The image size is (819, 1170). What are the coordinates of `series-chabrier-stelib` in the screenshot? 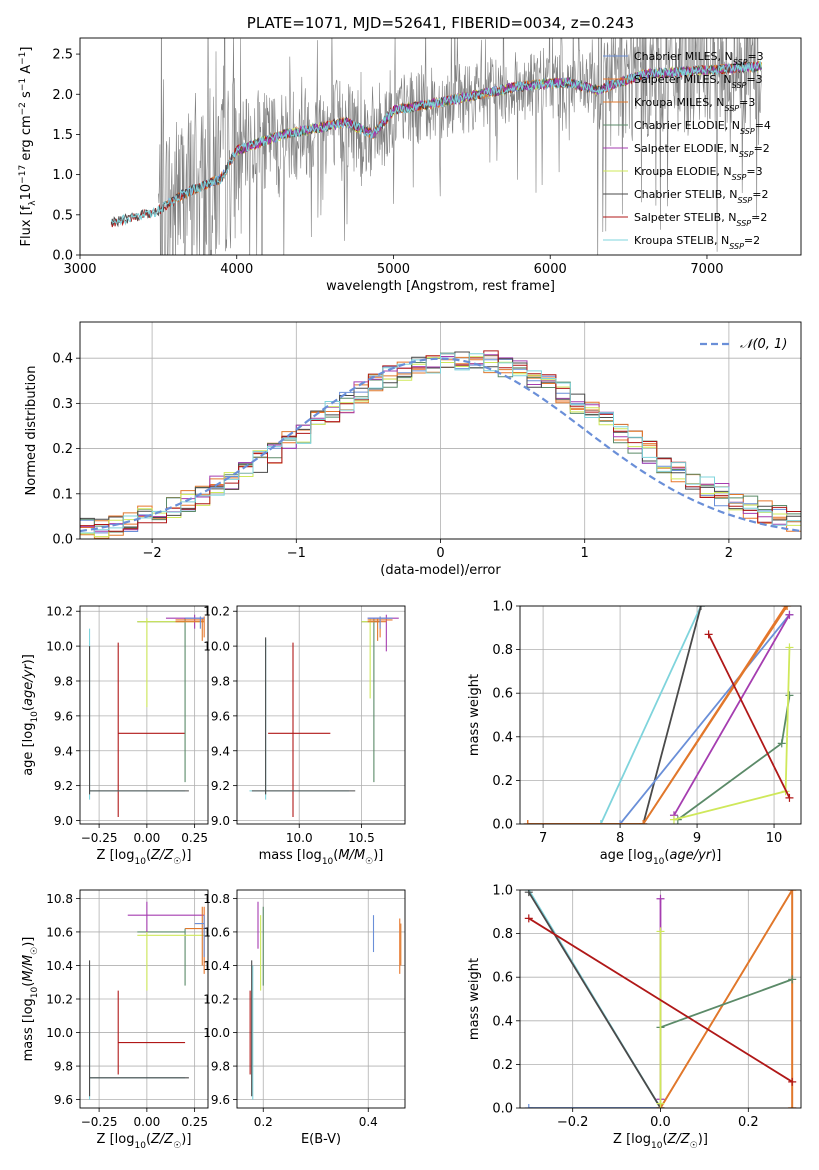 It's located at (672, 715).